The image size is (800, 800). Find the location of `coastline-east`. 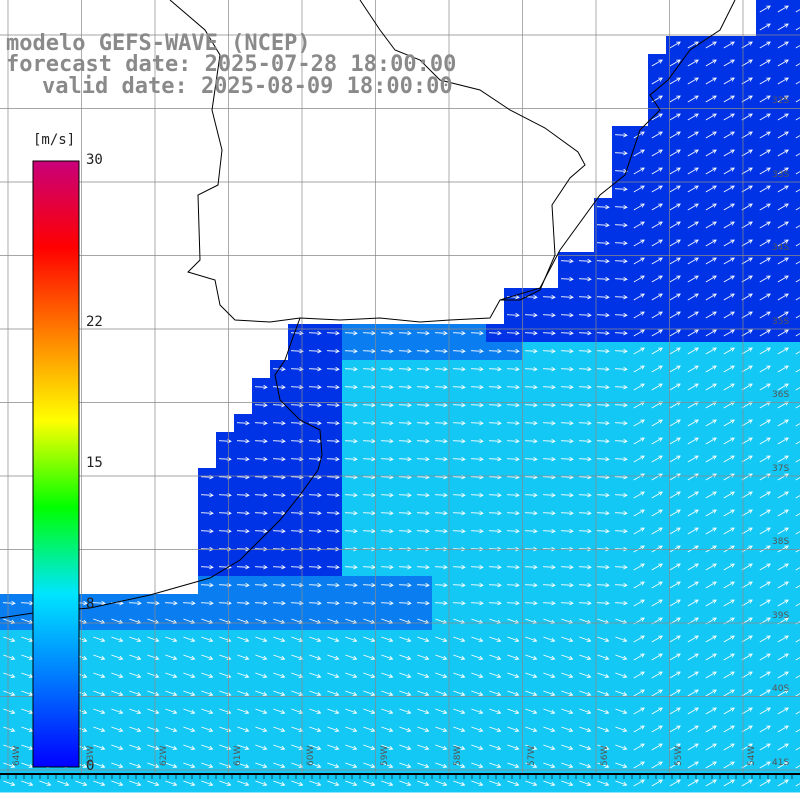

coastline-east is located at coordinates (617, 150).